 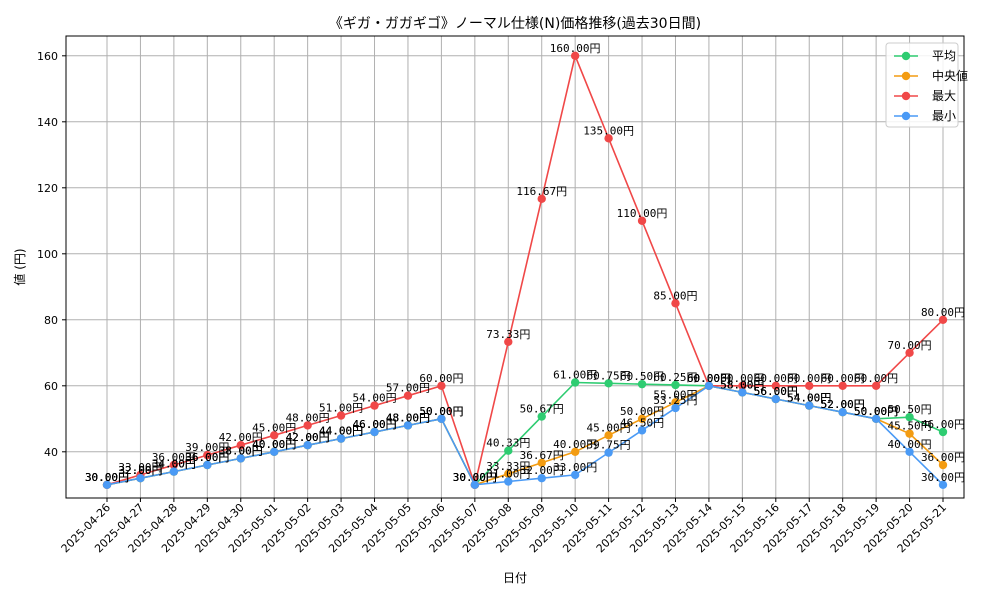 What do you see at coordinates (542, 455) in the screenshot?
I see `data-label: 36.67円` at bounding box center [542, 455].